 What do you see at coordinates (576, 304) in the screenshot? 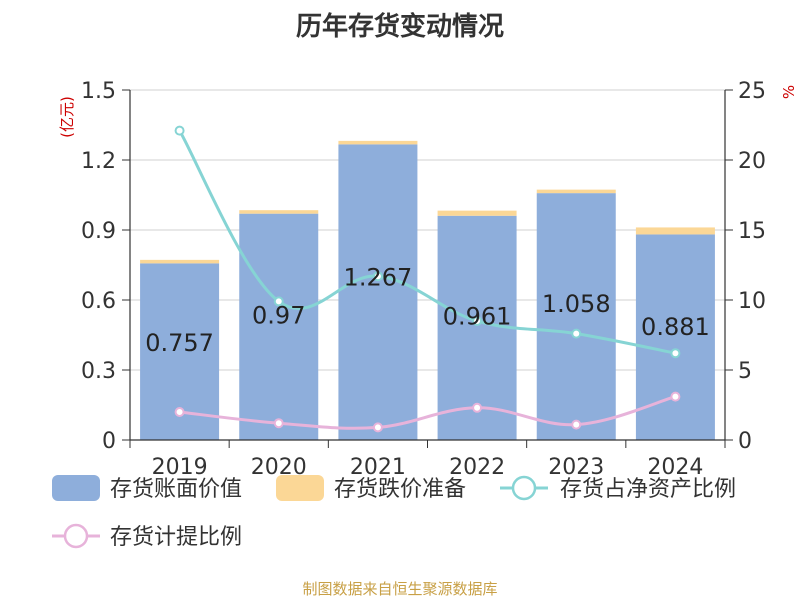
I see `bar-value-label: 1.058` at bounding box center [576, 304].